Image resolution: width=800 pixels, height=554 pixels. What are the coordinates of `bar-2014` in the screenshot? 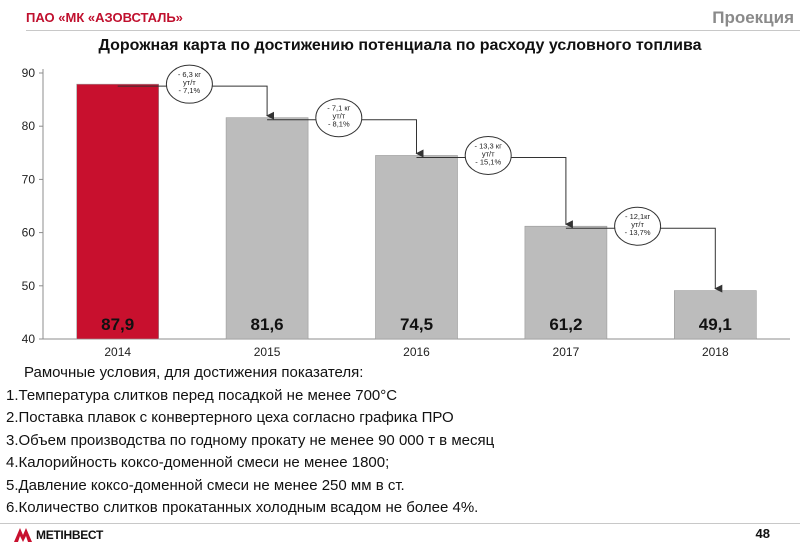 It's located at (117, 211).